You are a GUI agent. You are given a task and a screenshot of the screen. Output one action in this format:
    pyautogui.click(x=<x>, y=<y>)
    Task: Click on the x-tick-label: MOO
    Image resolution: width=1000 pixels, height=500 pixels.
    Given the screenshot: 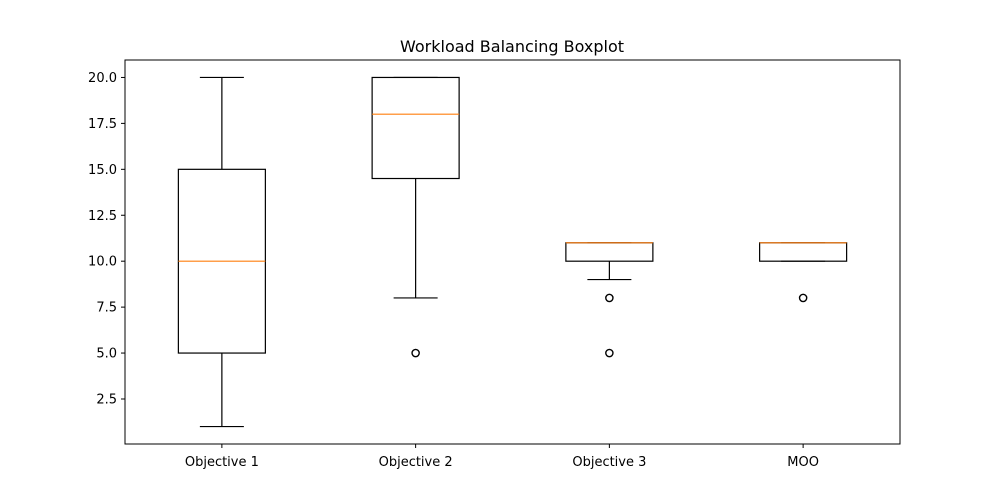 What is the action you would take?
    pyautogui.click(x=803, y=462)
    